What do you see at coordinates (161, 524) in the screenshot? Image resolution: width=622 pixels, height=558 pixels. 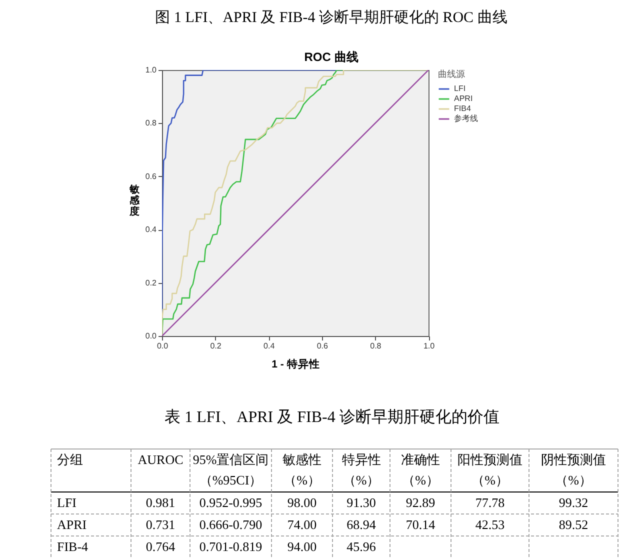 I see `text: 0.731` at bounding box center [161, 524].